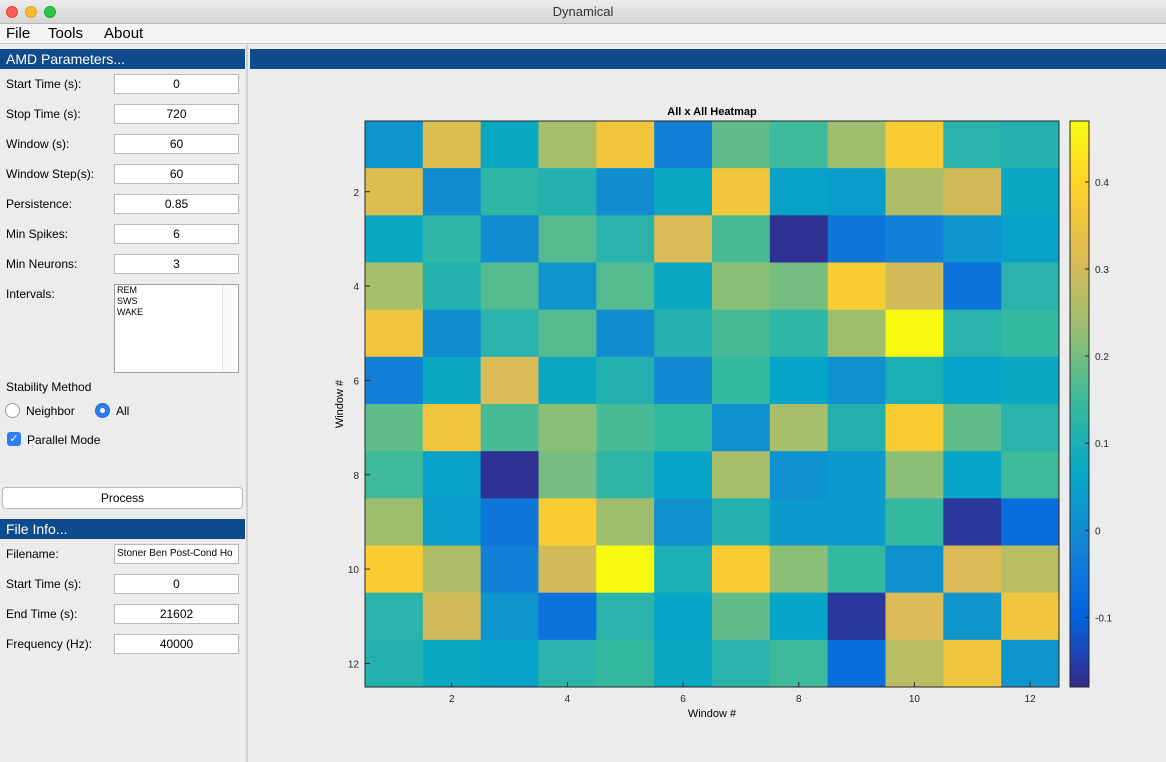  I want to click on parallel-mode-checkbox: ✓, so click(14, 439).